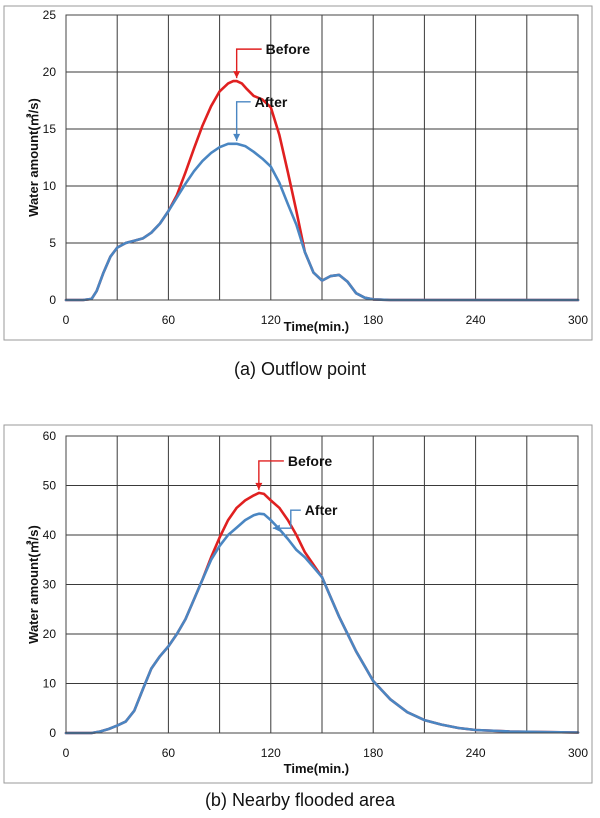  What do you see at coordinates (50, 585) in the screenshot?
I see `y-tick-label: 30` at bounding box center [50, 585].